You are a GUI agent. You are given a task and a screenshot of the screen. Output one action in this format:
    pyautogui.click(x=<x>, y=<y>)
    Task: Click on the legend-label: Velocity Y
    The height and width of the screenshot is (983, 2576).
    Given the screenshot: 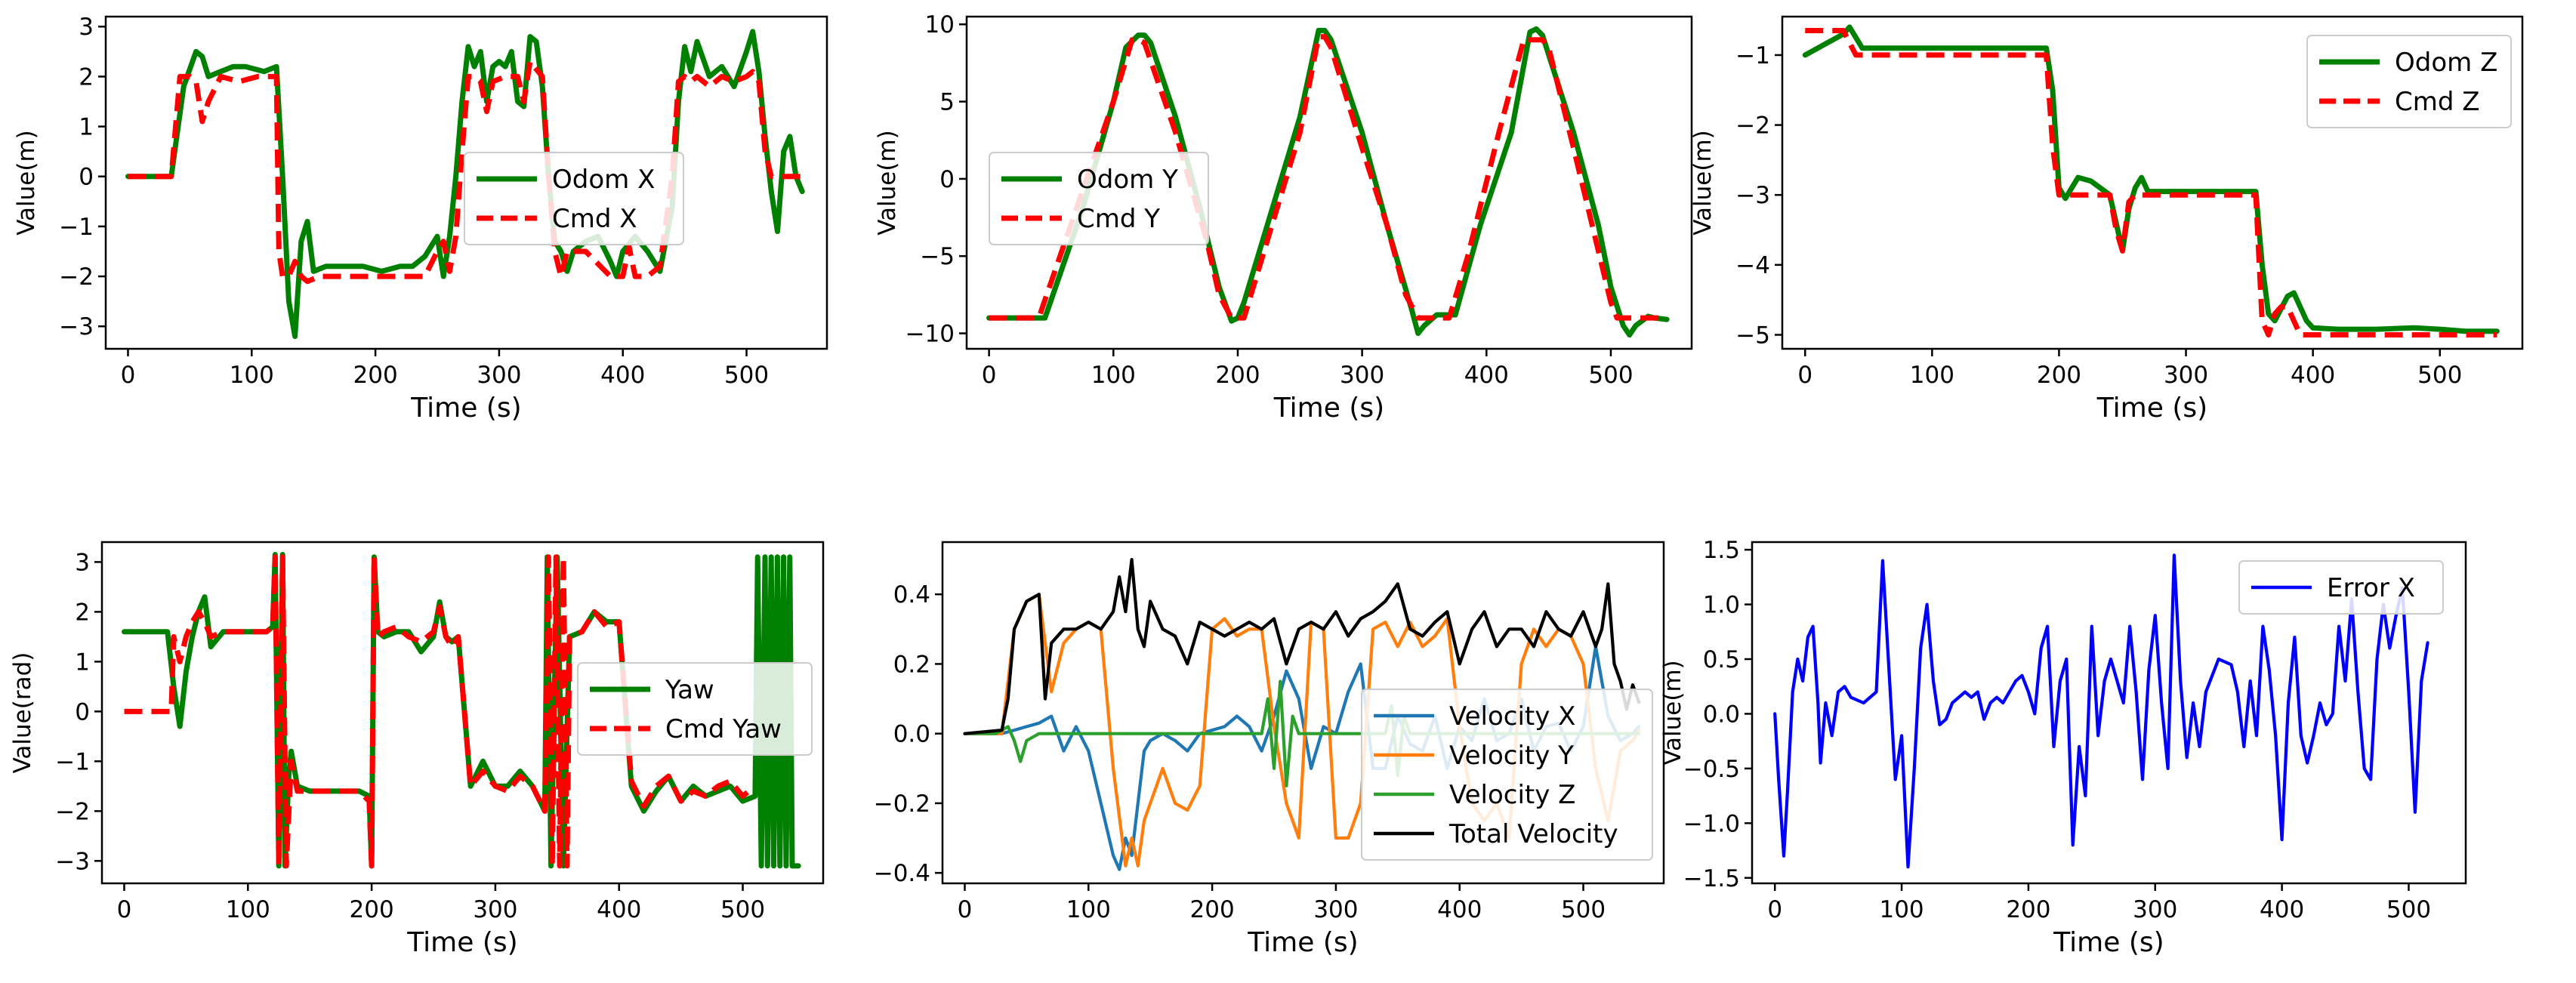 What is the action you would take?
    pyautogui.click(x=1511, y=756)
    